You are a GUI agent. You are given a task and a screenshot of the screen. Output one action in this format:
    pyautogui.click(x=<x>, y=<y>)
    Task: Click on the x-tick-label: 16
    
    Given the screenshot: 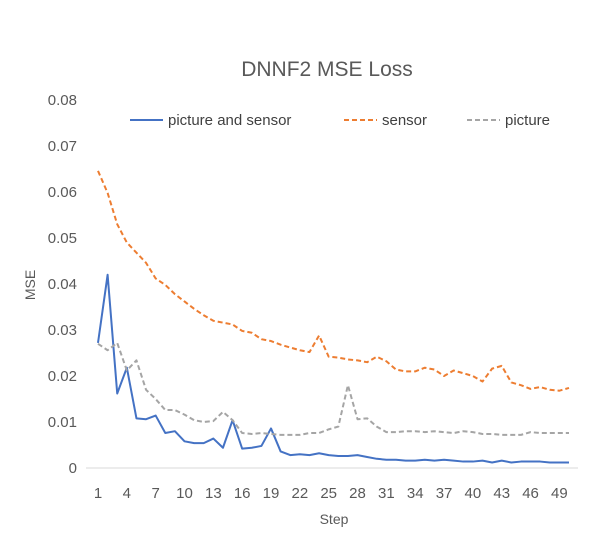 What is the action you would take?
    pyautogui.click(x=242, y=493)
    